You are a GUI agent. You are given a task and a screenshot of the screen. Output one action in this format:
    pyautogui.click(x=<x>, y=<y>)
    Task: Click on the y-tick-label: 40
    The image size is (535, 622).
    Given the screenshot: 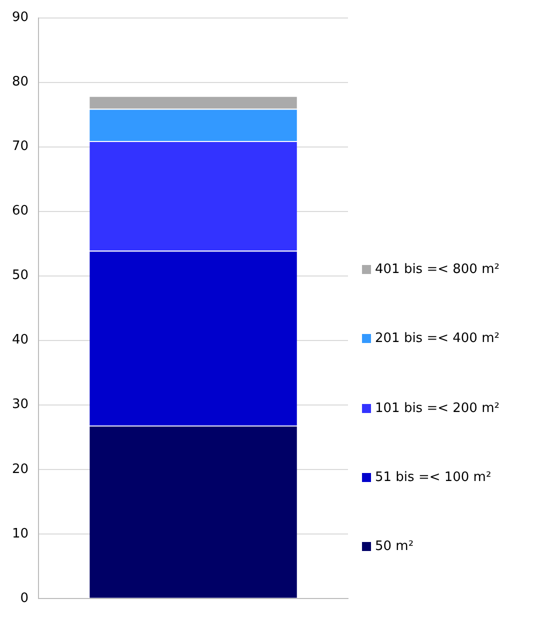 What is the action you would take?
    pyautogui.click(x=20, y=340)
    